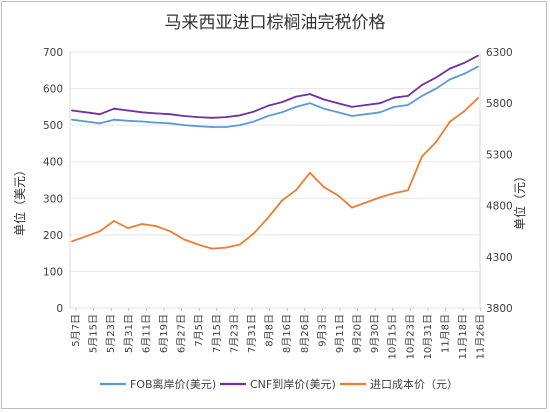  I want to click on x-tick-label-5: 6月19日, so click(164, 333).